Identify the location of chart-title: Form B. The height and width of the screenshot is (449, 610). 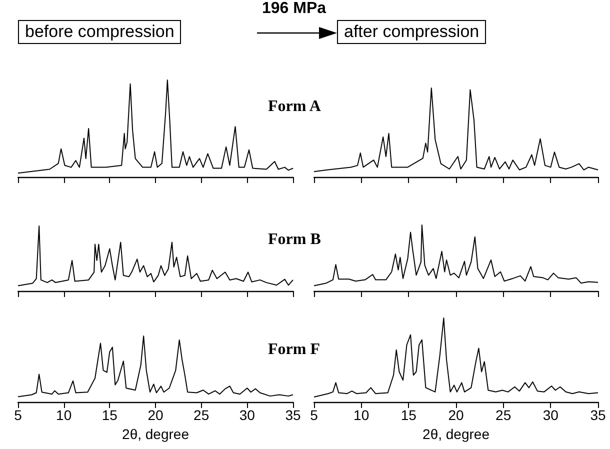
(294, 240).